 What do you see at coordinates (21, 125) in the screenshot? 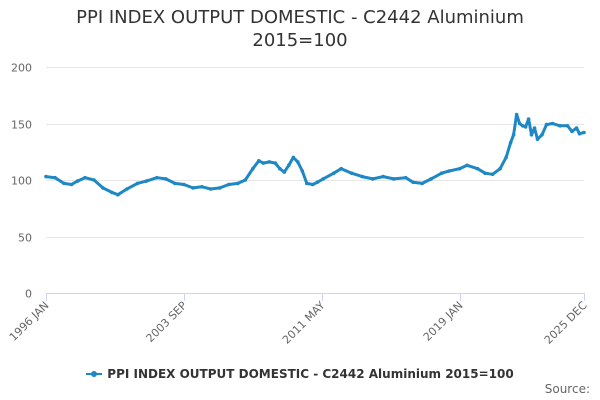
I see `y-tick-label: 150` at bounding box center [21, 125].